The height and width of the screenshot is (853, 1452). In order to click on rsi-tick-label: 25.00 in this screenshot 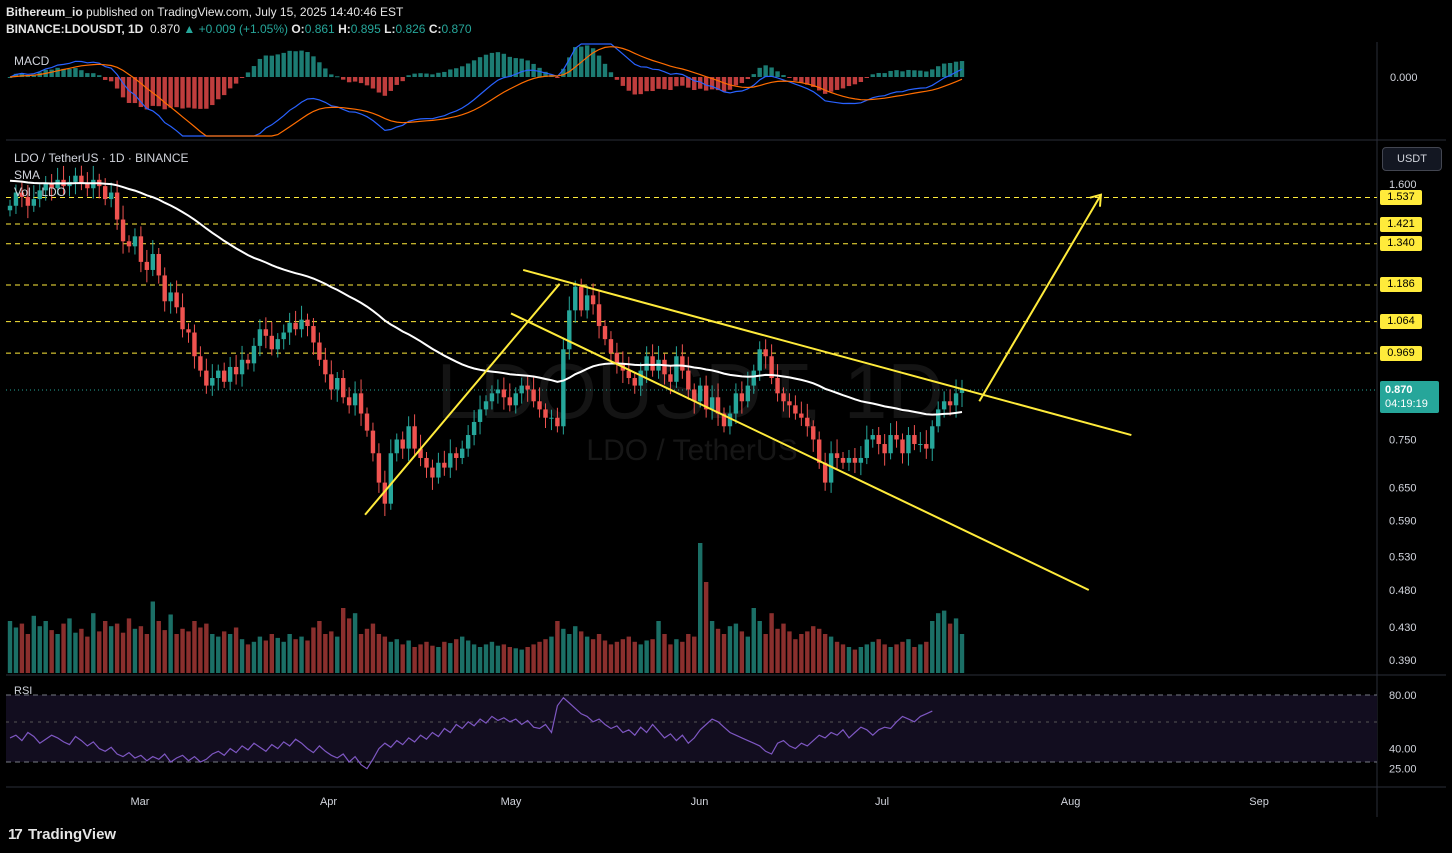, I will do `click(1403, 770)`.